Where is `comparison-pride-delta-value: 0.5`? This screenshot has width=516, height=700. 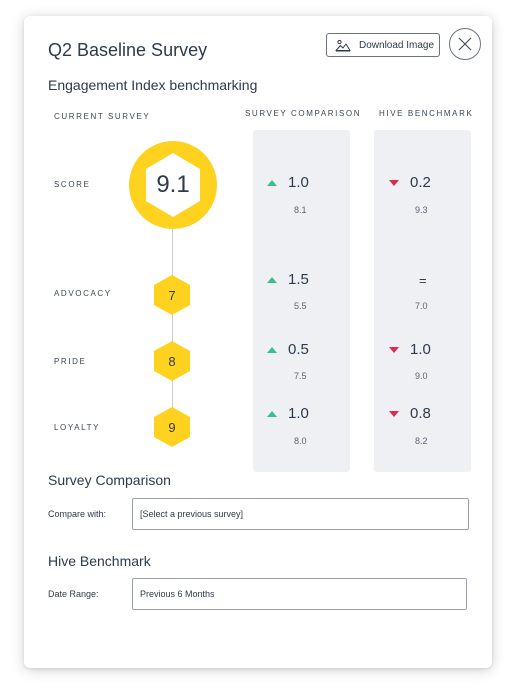
comparison-pride-delta-value: 0.5 is located at coordinates (298, 349).